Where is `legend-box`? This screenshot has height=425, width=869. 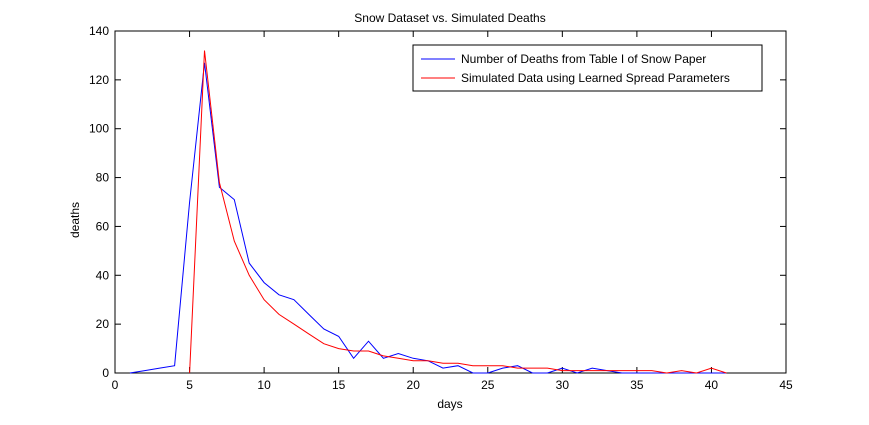
legend-box is located at coordinates (587, 68).